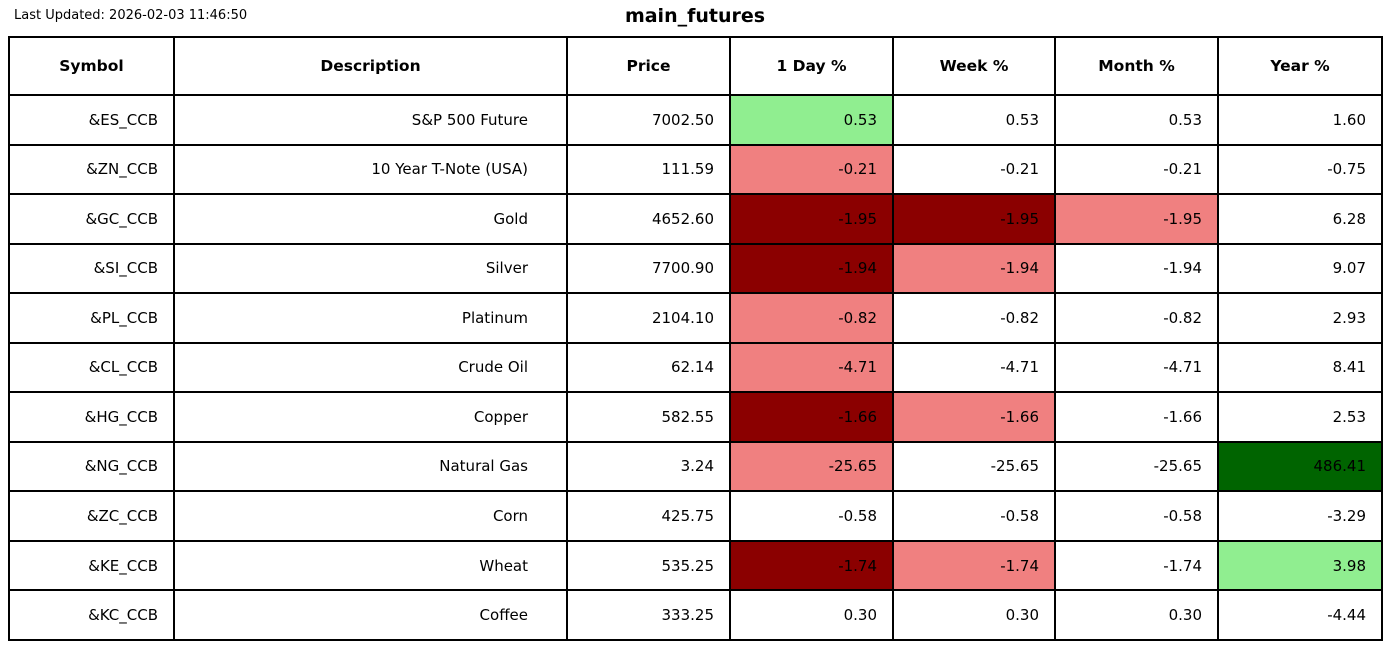 This screenshot has width=1390, height=650. Describe the element at coordinates (648, 367) in the screenshot. I see `price-cell: 62.14` at that location.